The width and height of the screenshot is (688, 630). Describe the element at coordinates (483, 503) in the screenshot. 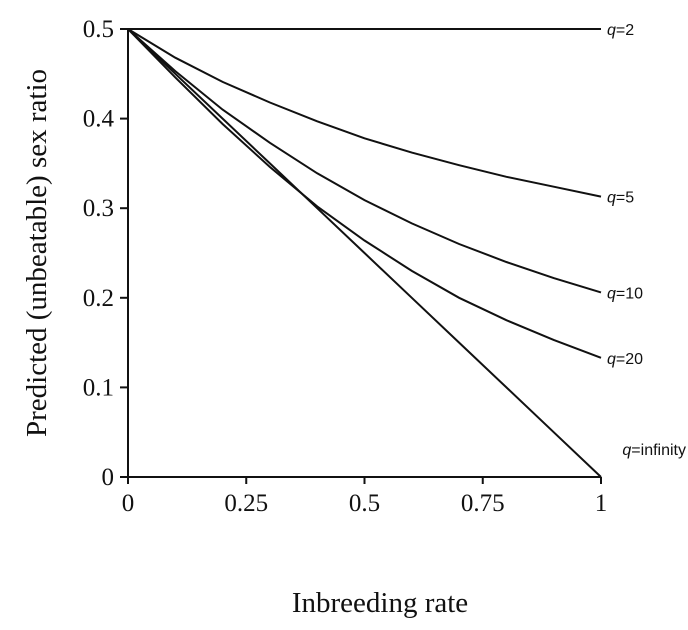

I see `x-tick-label: 0.75` at that location.